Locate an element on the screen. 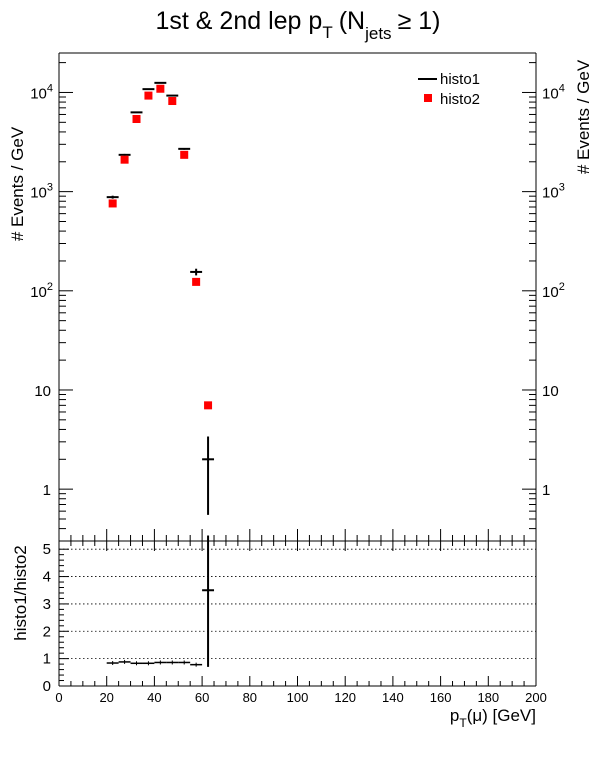 This screenshot has width=596, height=772. x-tick-label: 60 is located at coordinates (202, 697).